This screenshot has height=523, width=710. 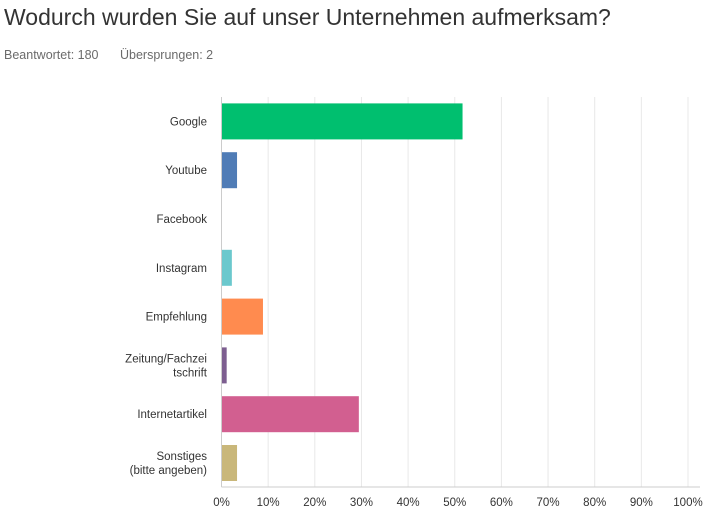 I want to click on category-label: Empfehlung, so click(x=176, y=318).